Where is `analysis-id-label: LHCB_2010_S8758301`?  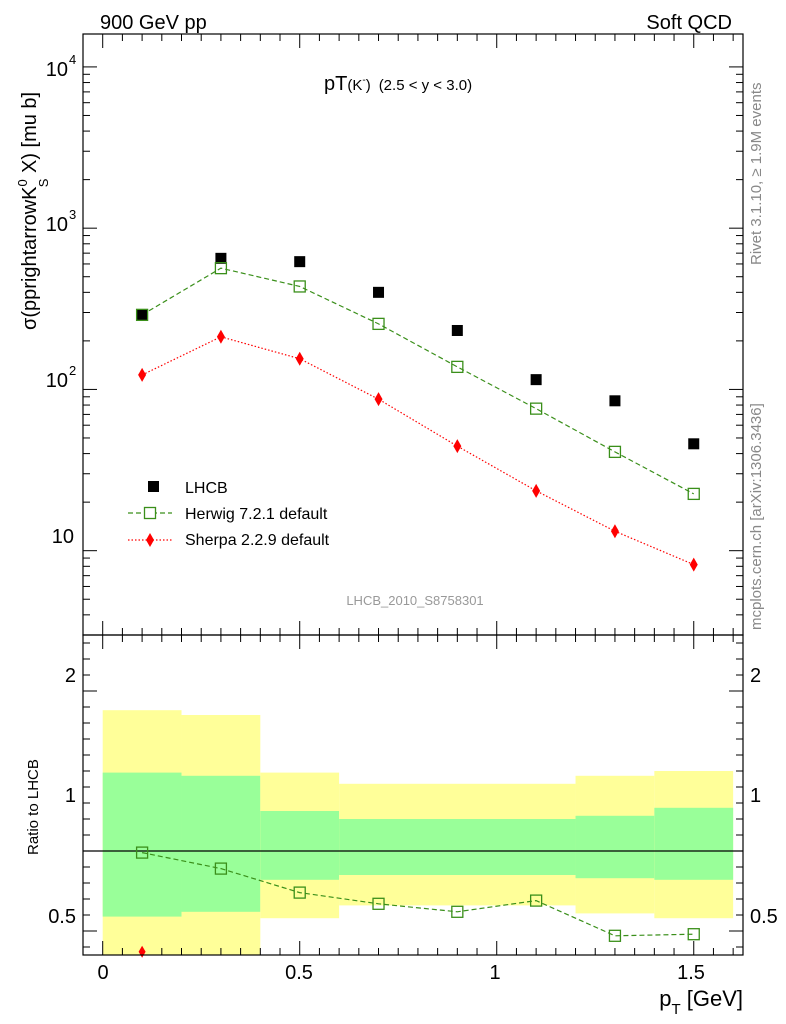 analysis-id-label: LHCB_2010_S8758301 is located at coordinates (414, 600).